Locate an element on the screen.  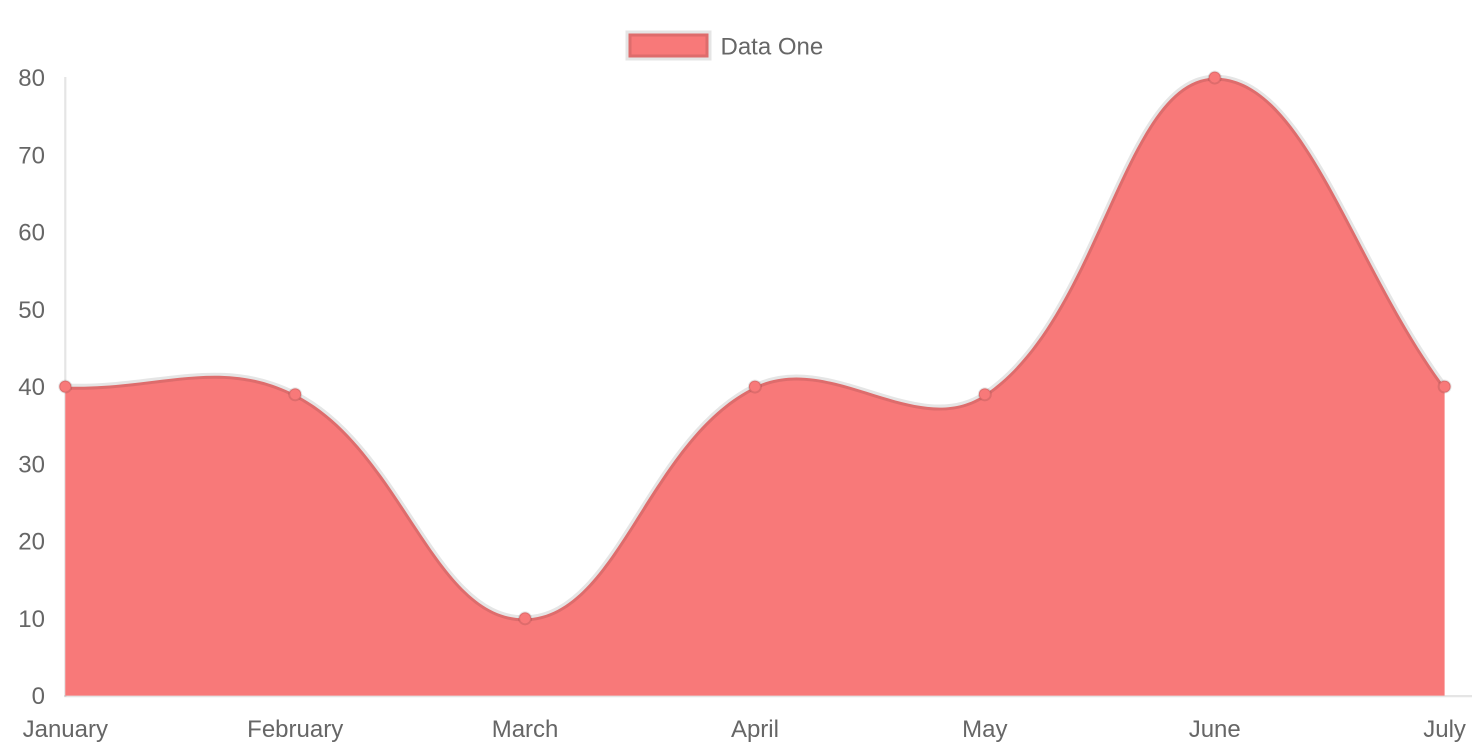
svg-text: 10 is located at coordinates (31, 619).